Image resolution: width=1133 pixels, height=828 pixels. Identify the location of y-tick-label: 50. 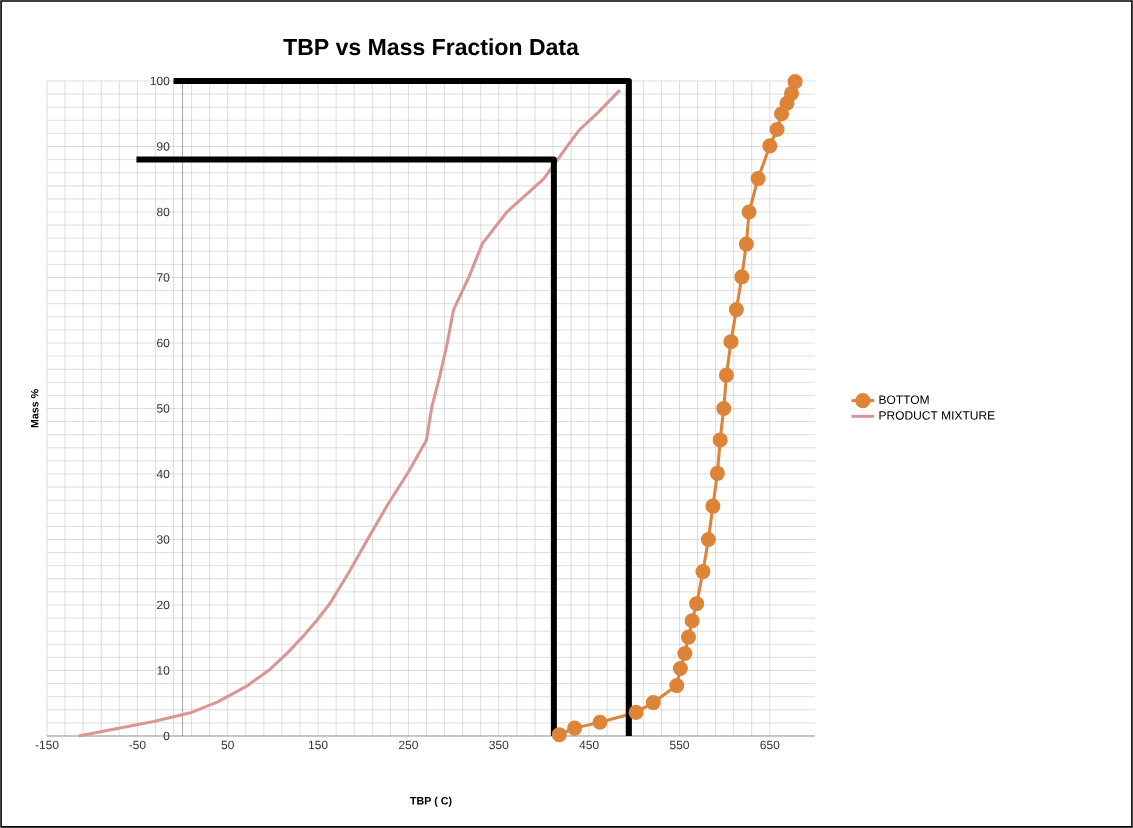
(163, 408).